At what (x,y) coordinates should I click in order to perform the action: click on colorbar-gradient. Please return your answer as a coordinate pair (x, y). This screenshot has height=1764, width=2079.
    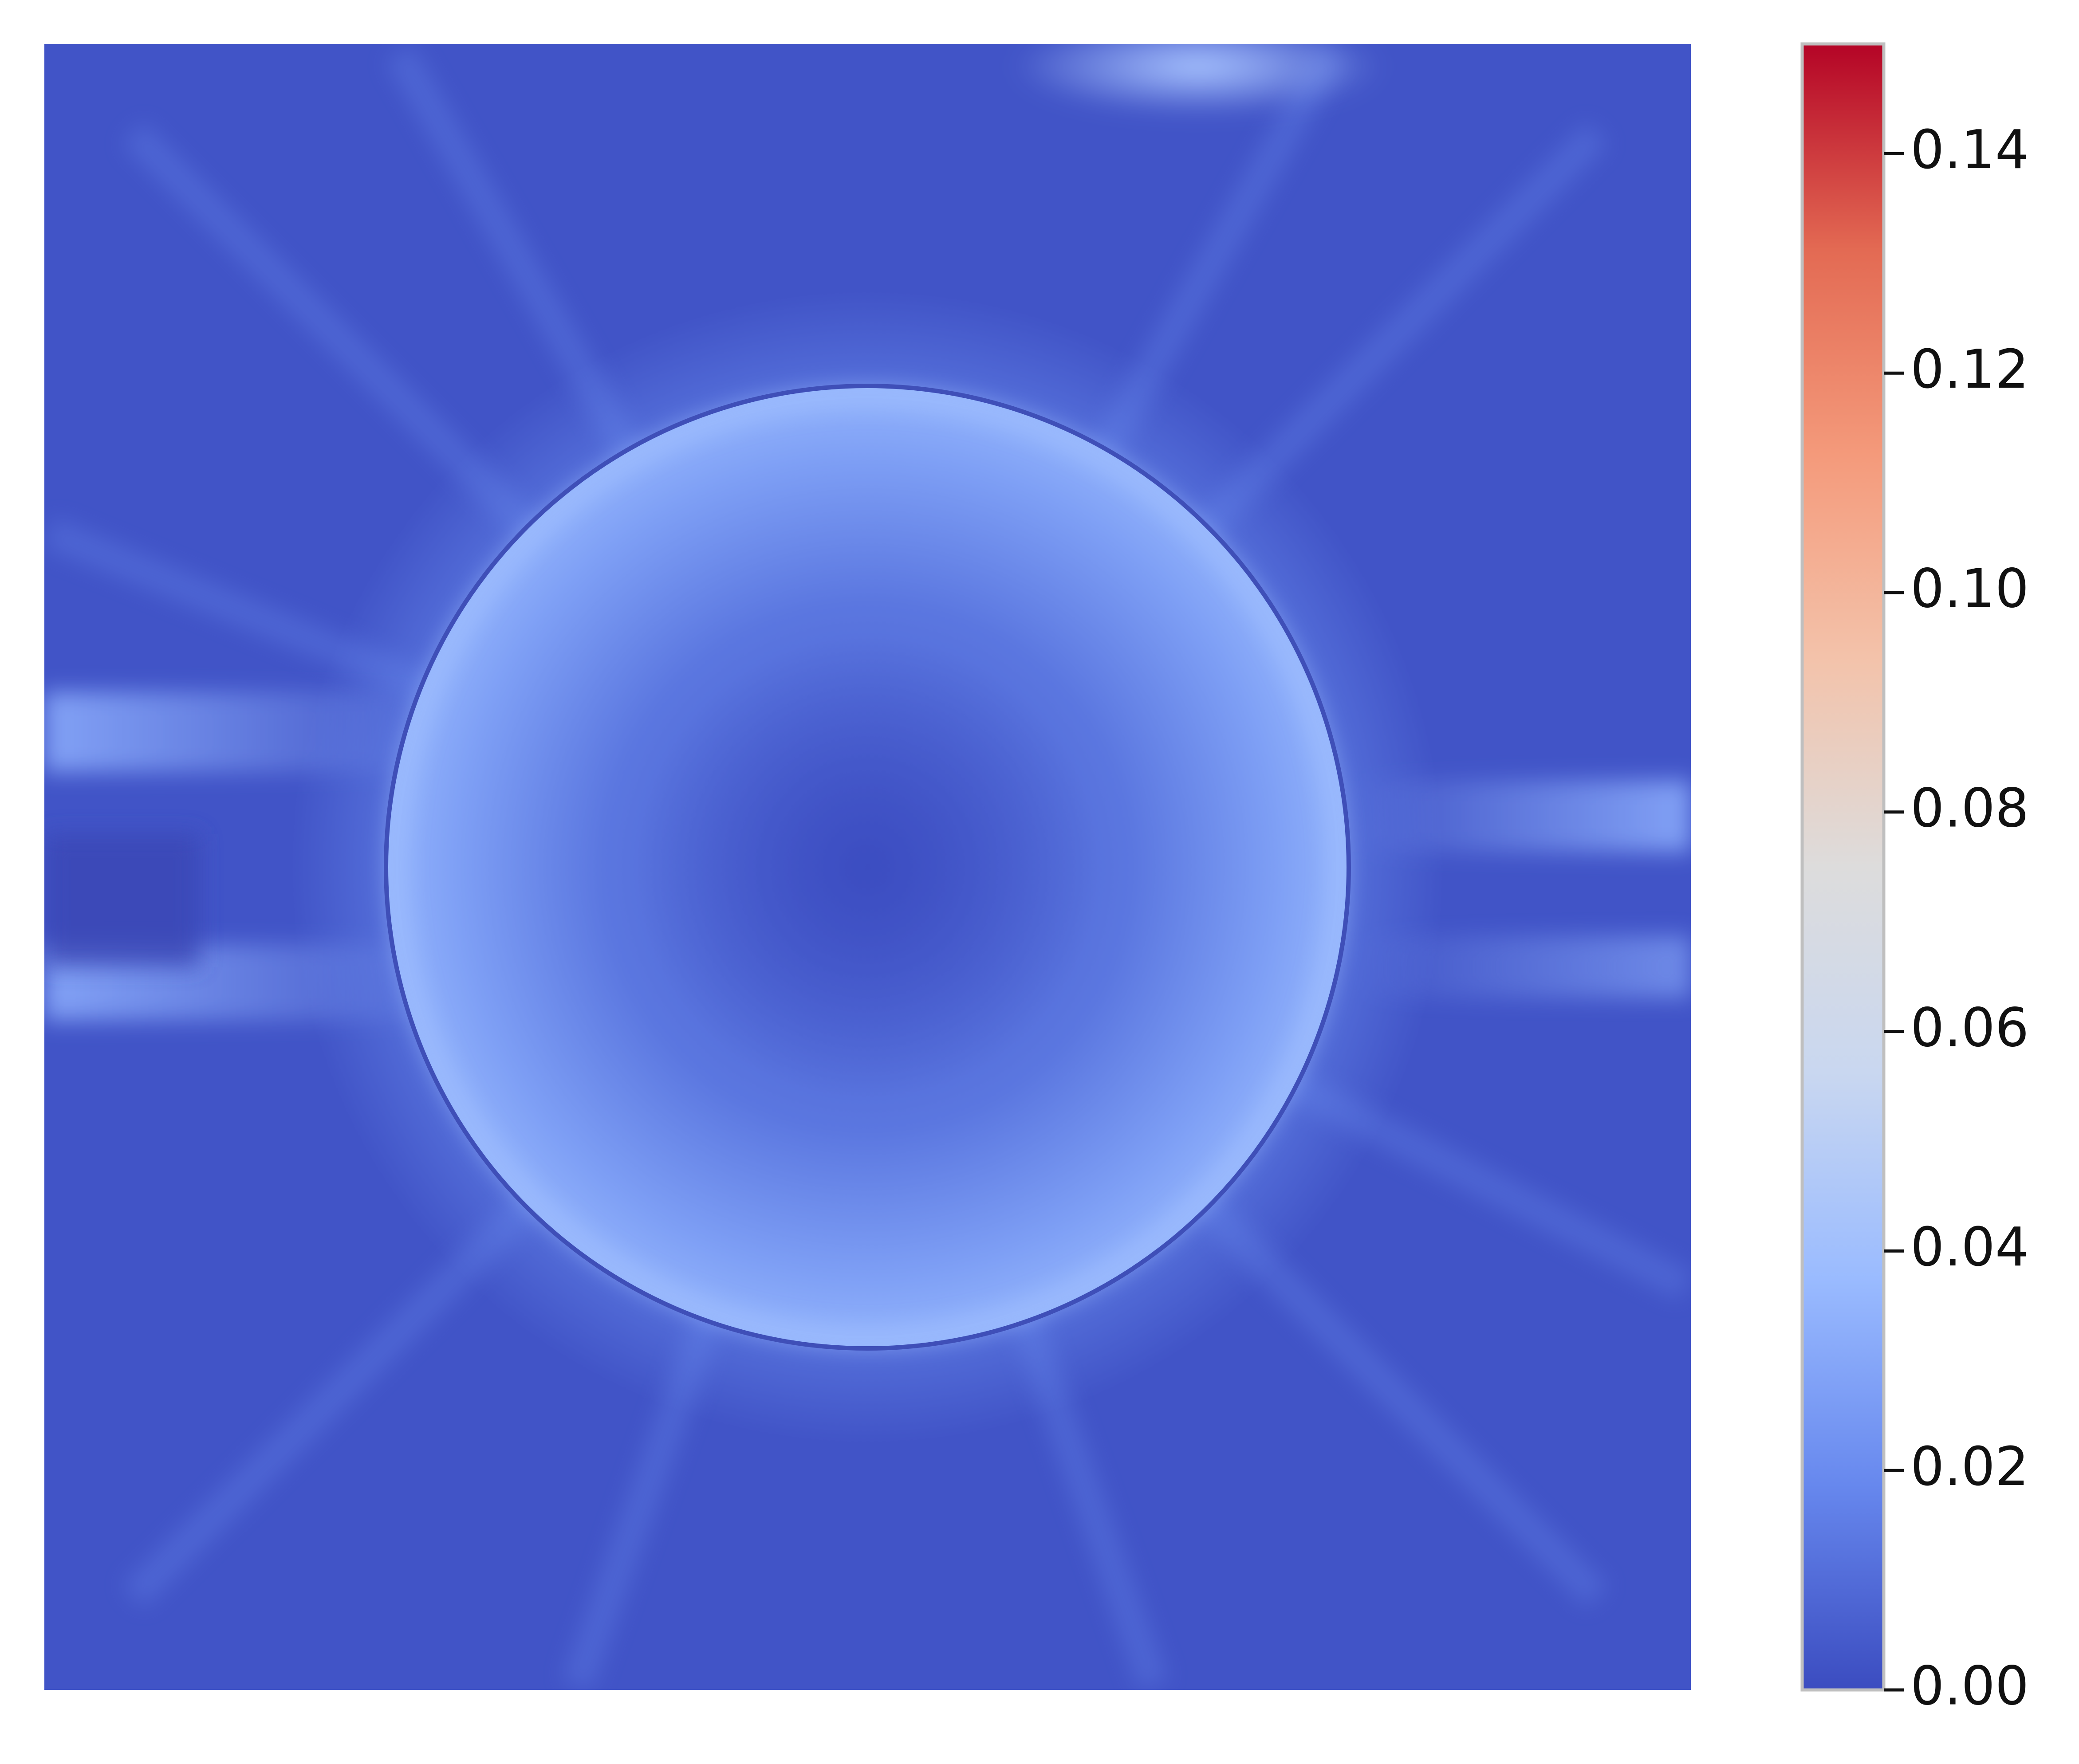
    Looking at the image, I should click on (1843, 867).